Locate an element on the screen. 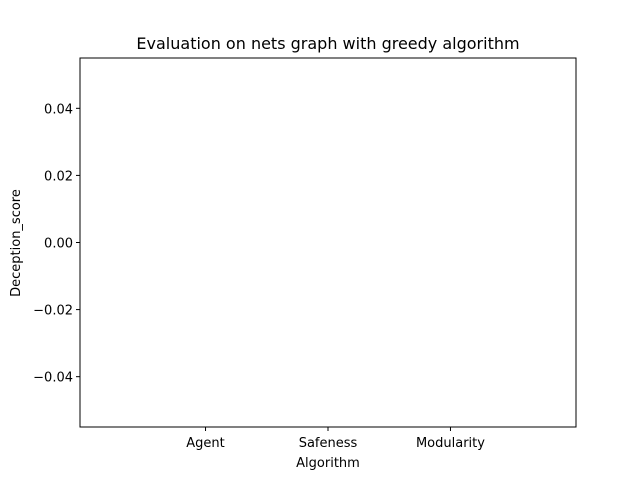  x-axis-label: Algorithm is located at coordinates (328, 463).